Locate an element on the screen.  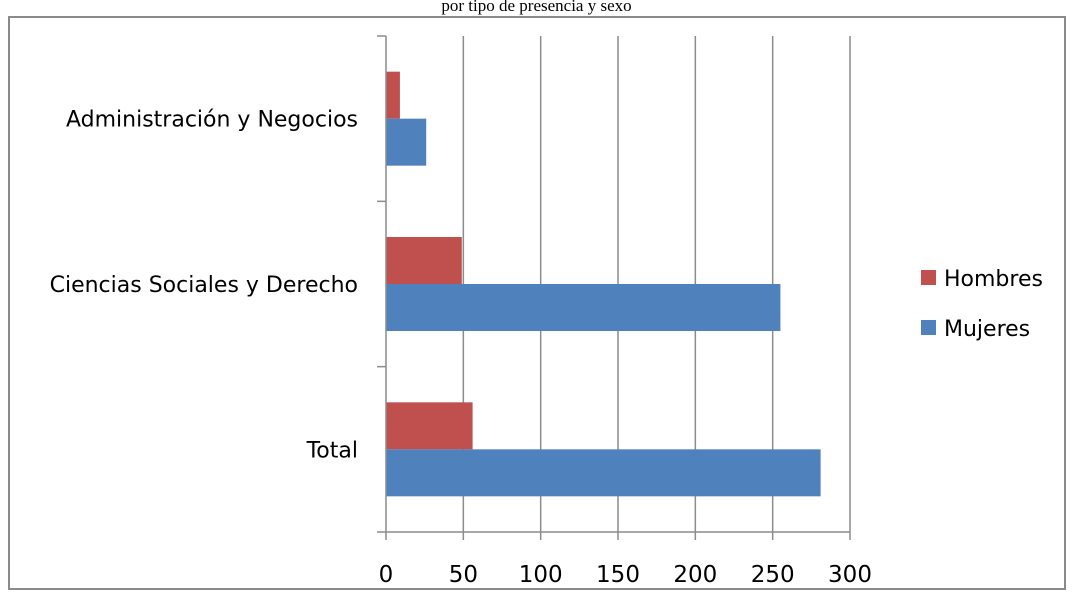
category-label: Ciencias Sociales y Derecho is located at coordinates (204, 285).